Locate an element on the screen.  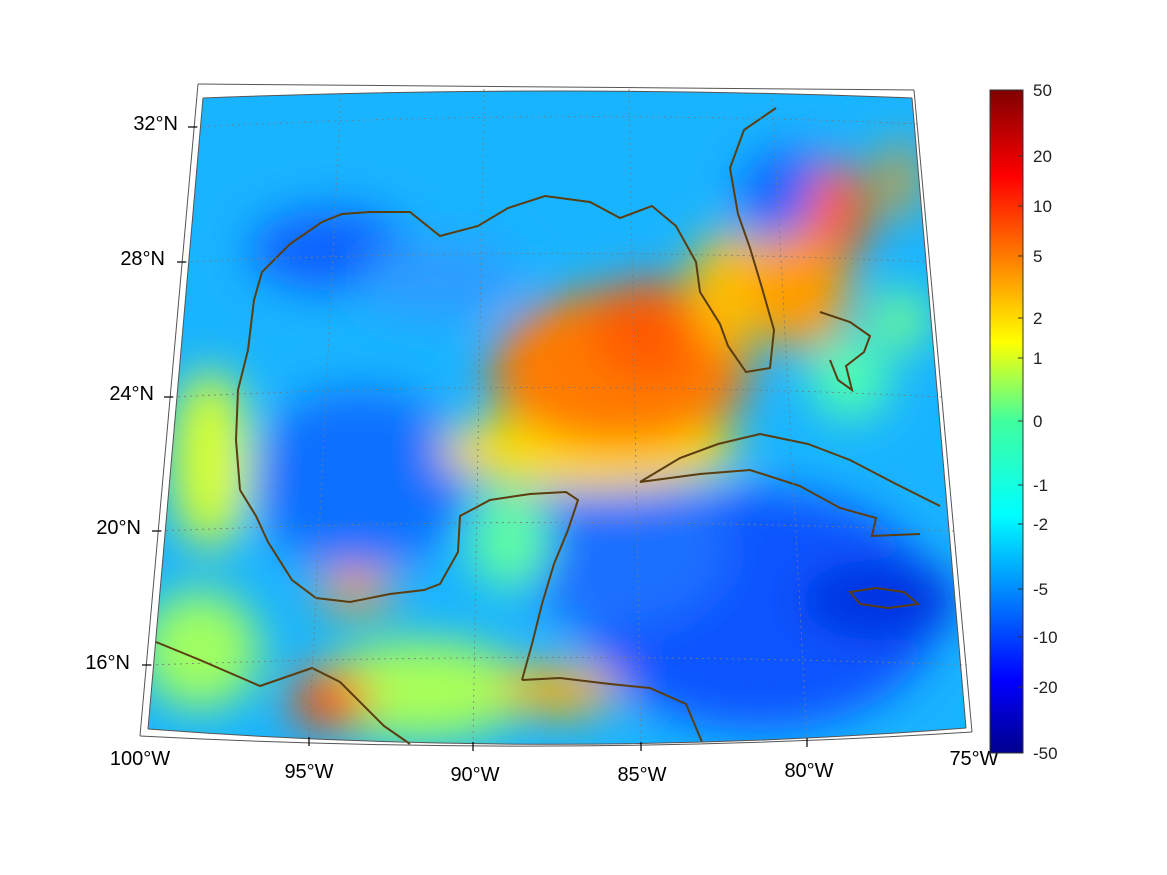
colorbar-tick-label: -5 is located at coordinates (1040, 589).